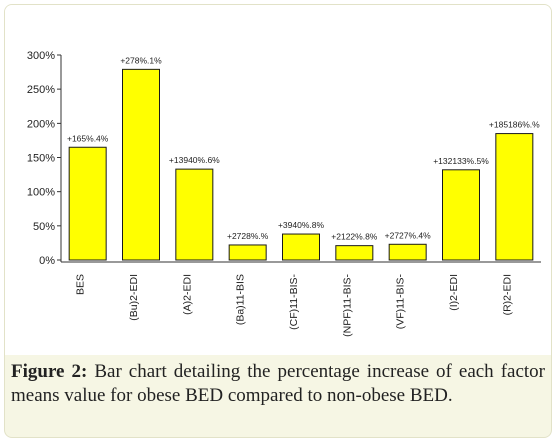  What do you see at coordinates (401, 302) in the screenshot?
I see `x-tick-label: (VF)11-BIS-` at bounding box center [401, 302].